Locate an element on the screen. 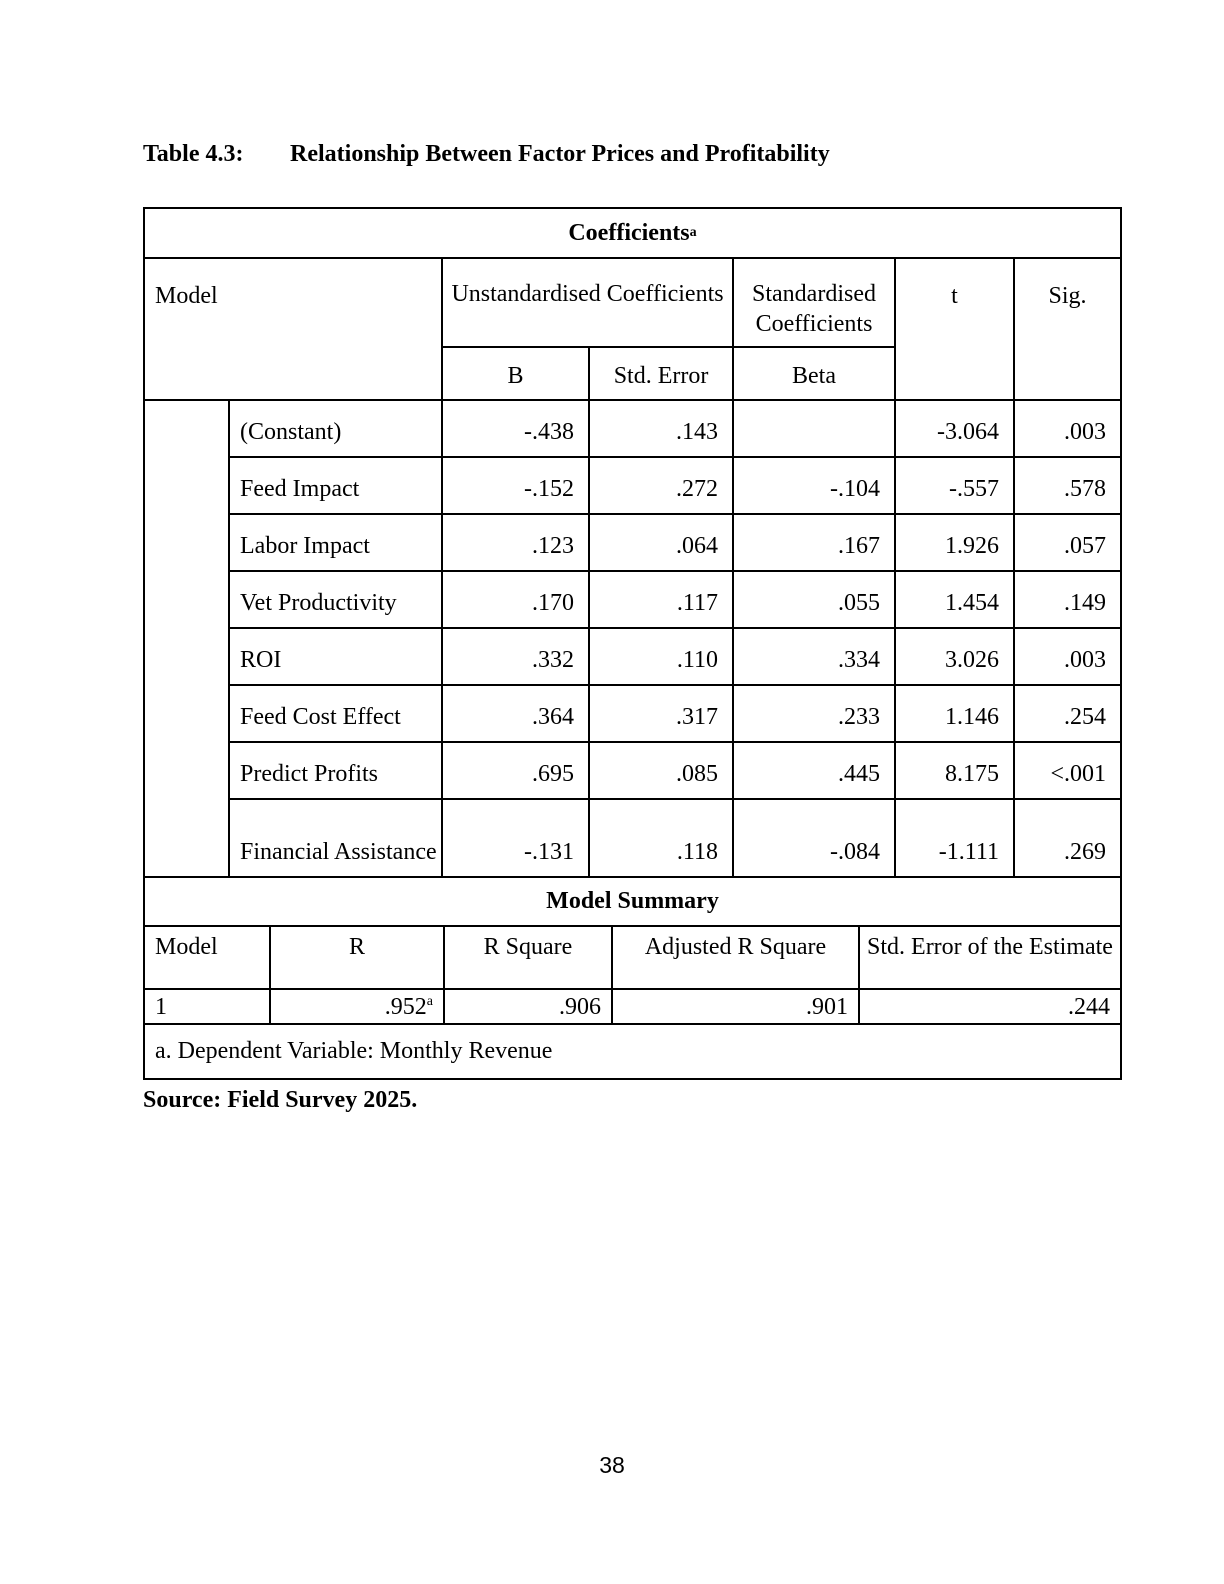 The height and width of the screenshot is (1584, 1224). coefficients-table-title: Coefficients a is located at coordinates (632, 234).